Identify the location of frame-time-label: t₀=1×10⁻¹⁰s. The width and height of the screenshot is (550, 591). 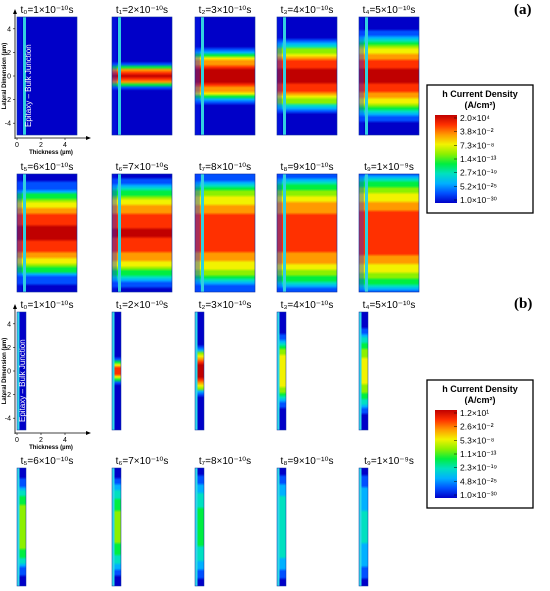
(47, 305).